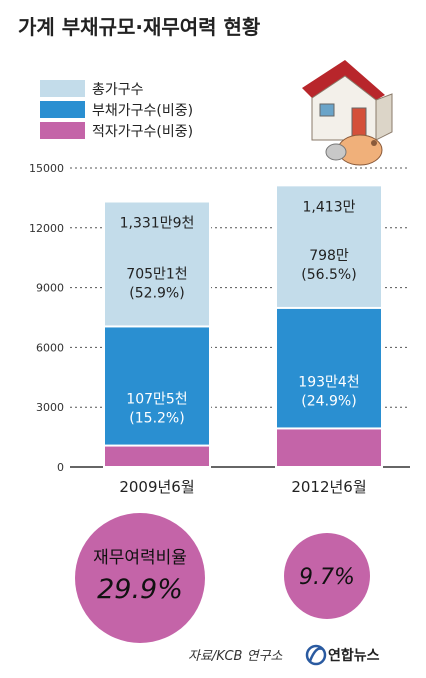  I want to click on ratio-circle-2009, so click(140, 578).